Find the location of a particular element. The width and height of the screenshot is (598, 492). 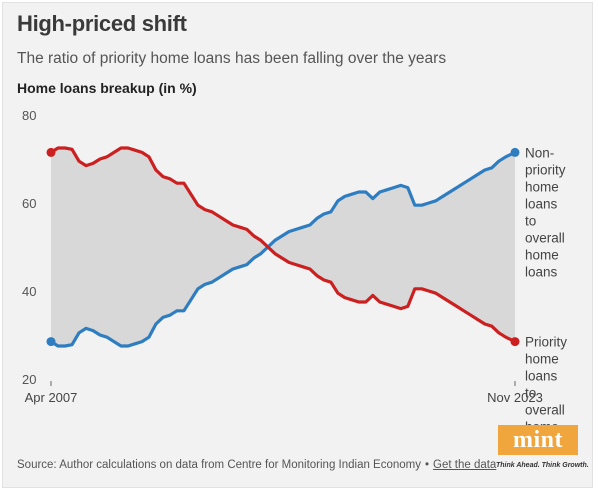

priority-end-point is located at coordinates (515, 342).